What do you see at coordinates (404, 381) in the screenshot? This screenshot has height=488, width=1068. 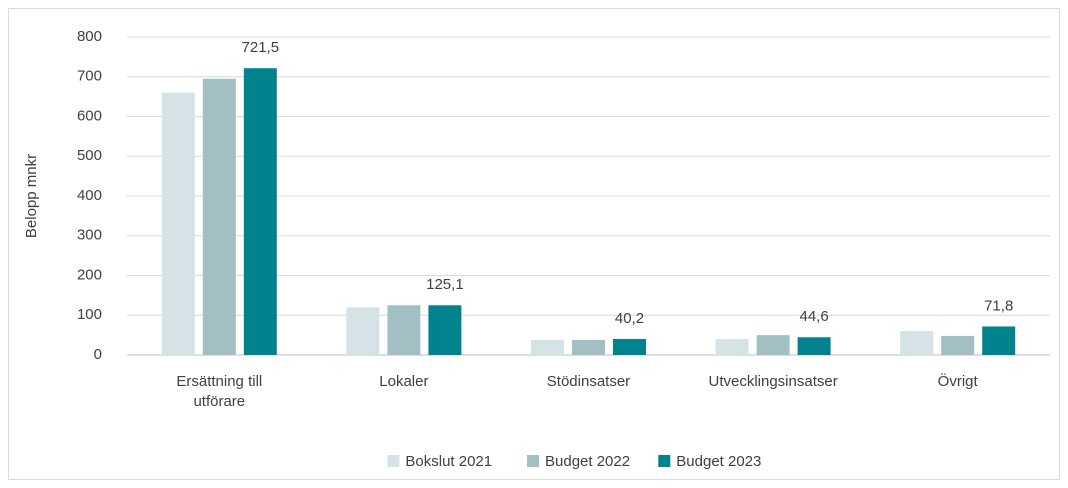 I see `x-tick-label: Lokaler` at bounding box center [404, 381].